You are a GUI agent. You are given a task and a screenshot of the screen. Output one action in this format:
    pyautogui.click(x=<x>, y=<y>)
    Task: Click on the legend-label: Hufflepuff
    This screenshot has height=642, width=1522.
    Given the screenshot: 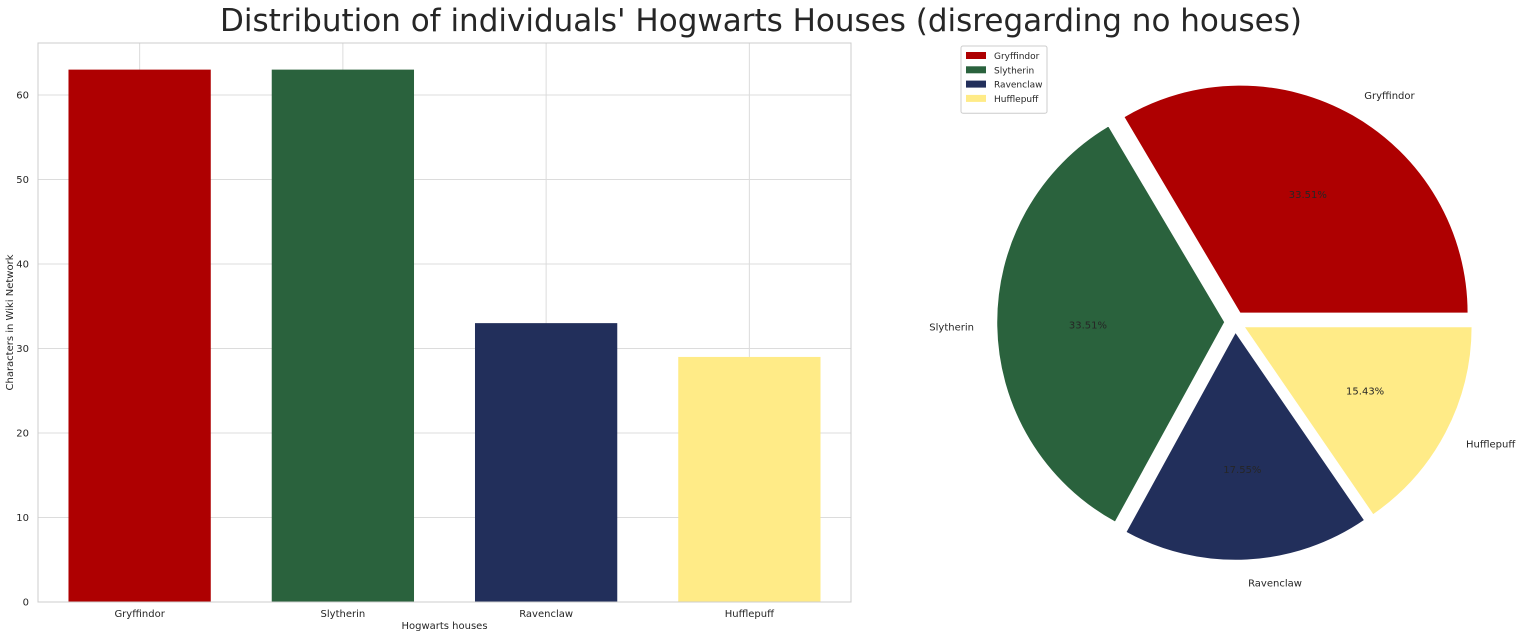 What is the action you would take?
    pyautogui.click(x=1016, y=100)
    